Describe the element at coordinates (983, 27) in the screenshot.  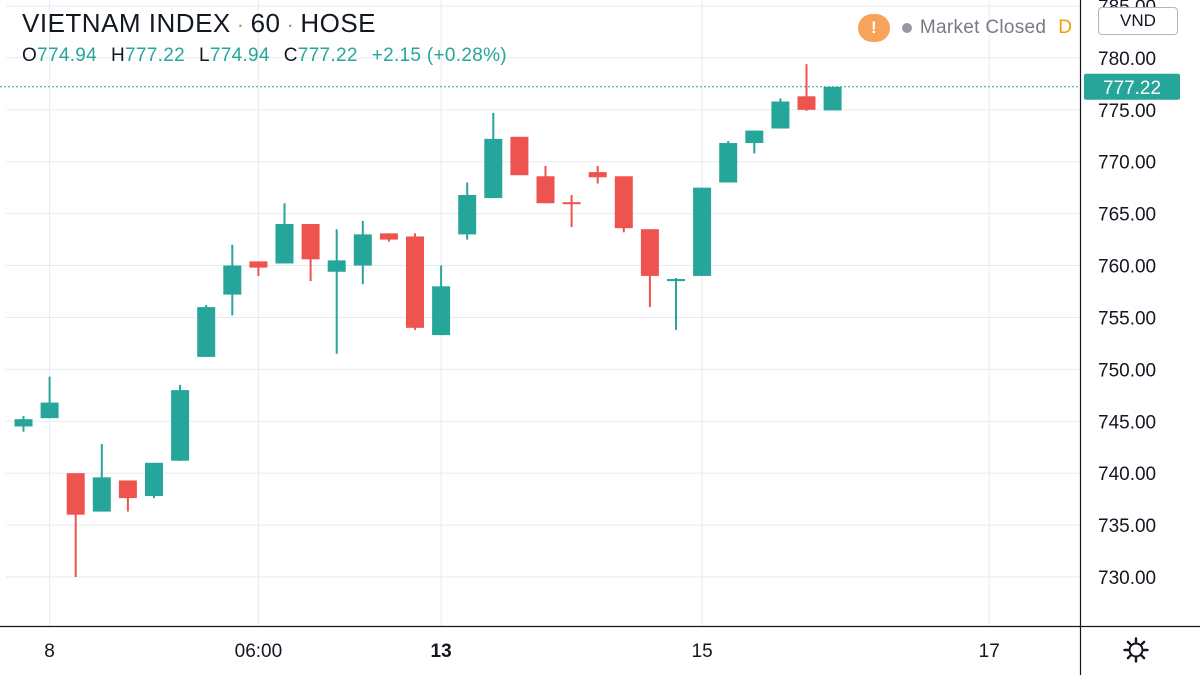
I see `market-status-text: Market Closed` at that location.